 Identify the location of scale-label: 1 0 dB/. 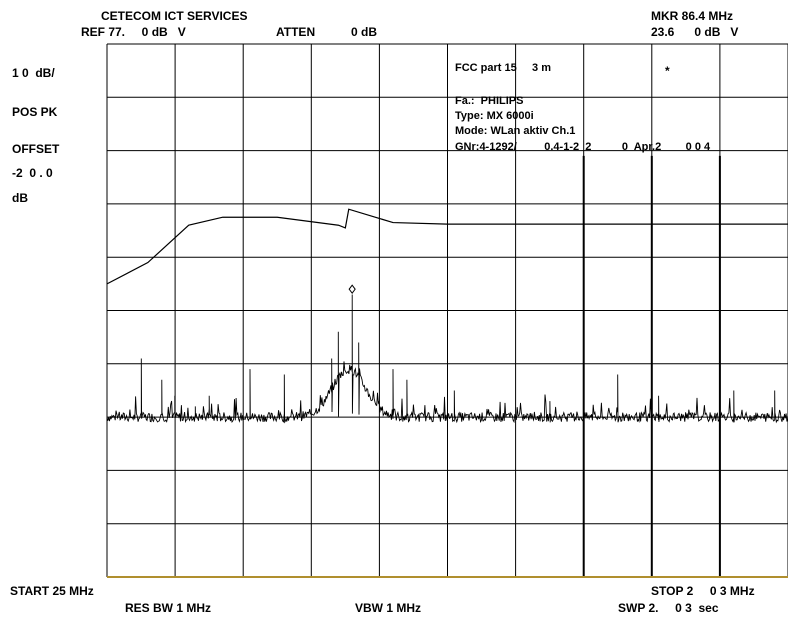
(33, 73).